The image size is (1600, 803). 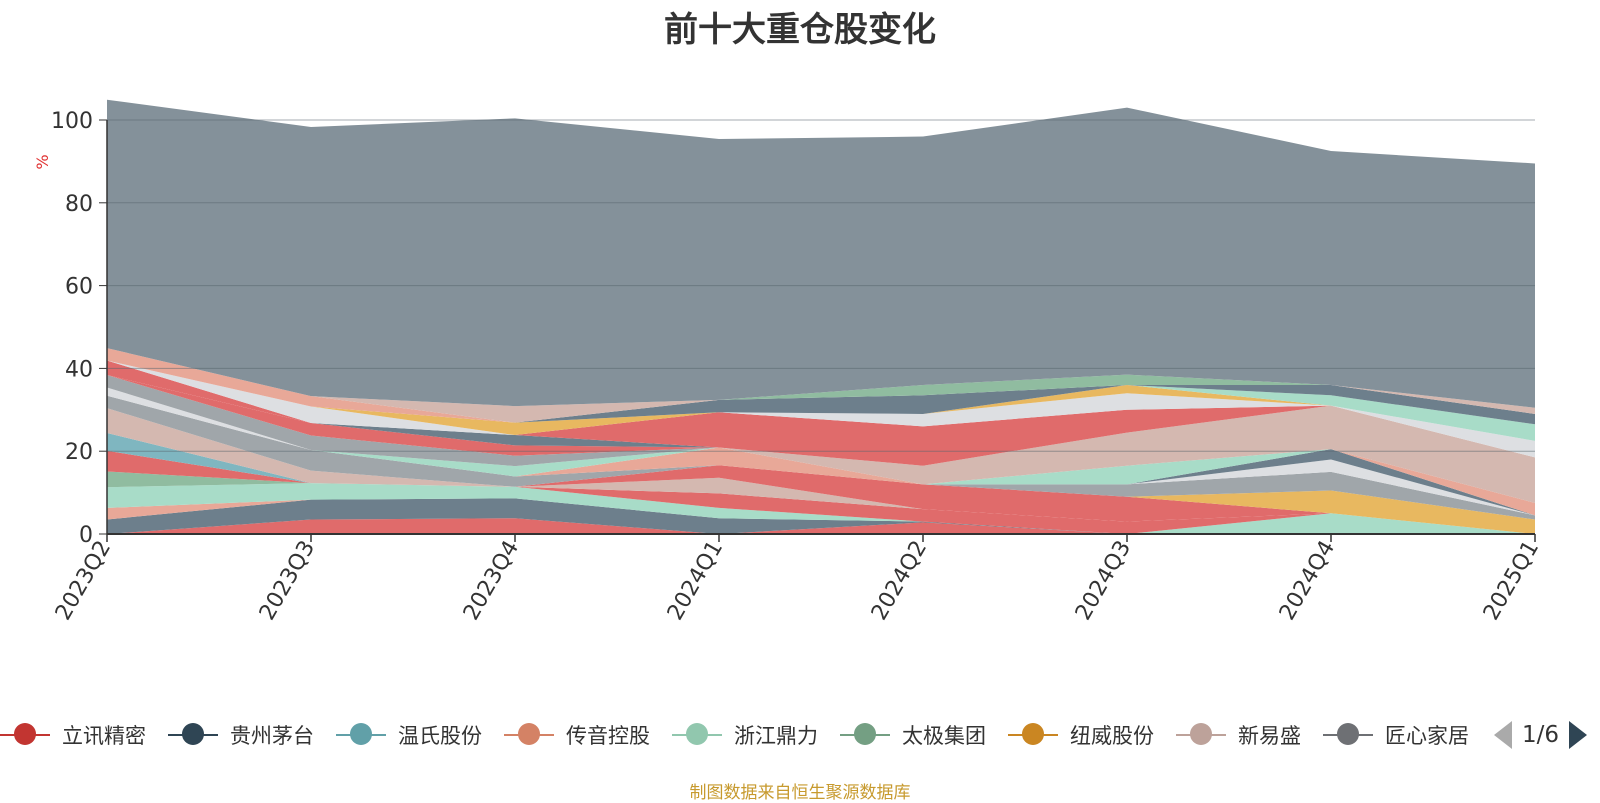 What do you see at coordinates (1427, 736) in the screenshot?
I see `legend-label: 匠心家居` at bounding box center [1427, 736].